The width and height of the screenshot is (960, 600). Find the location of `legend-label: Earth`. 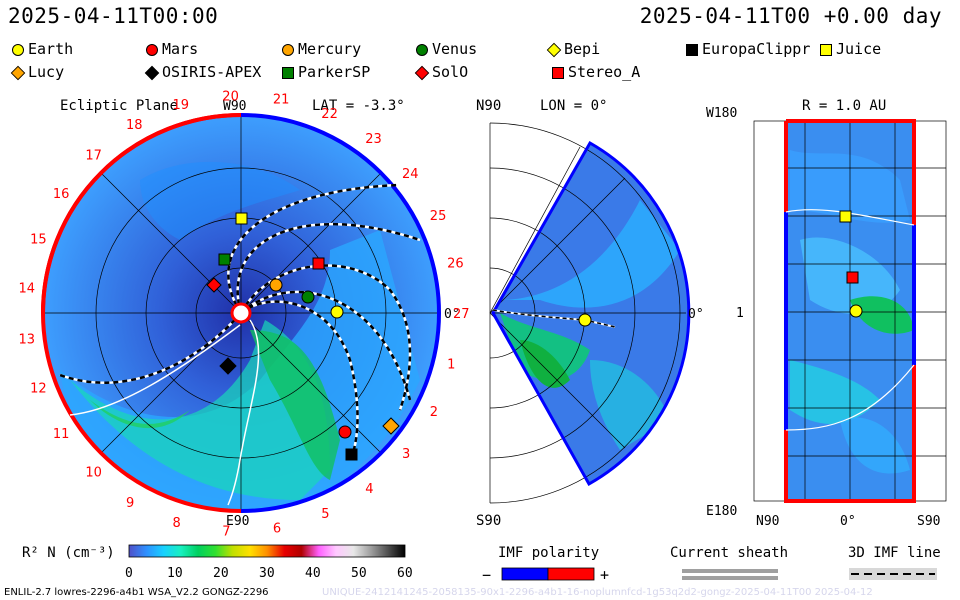

legend-label: Earth is located at coordinates (51, 49).